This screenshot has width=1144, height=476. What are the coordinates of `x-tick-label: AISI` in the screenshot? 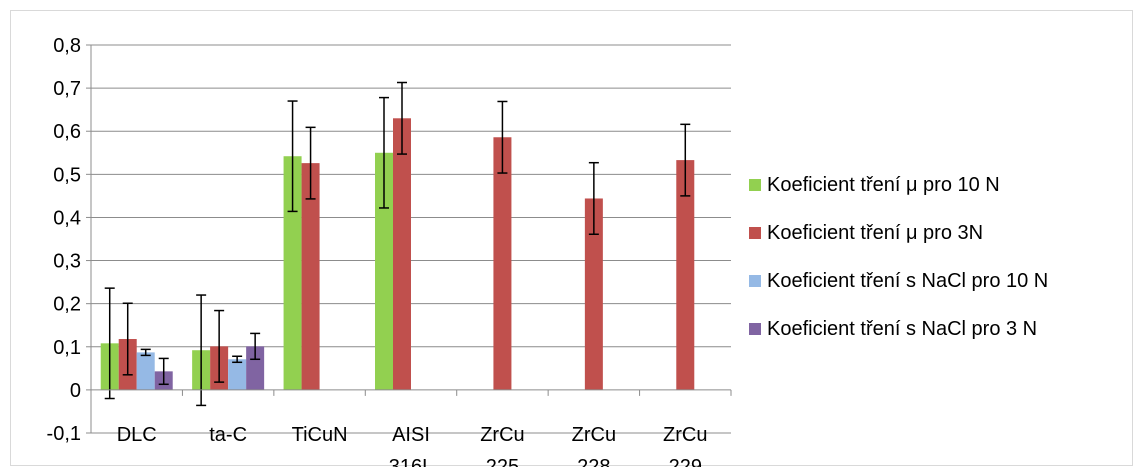 It's located at (411, 435).